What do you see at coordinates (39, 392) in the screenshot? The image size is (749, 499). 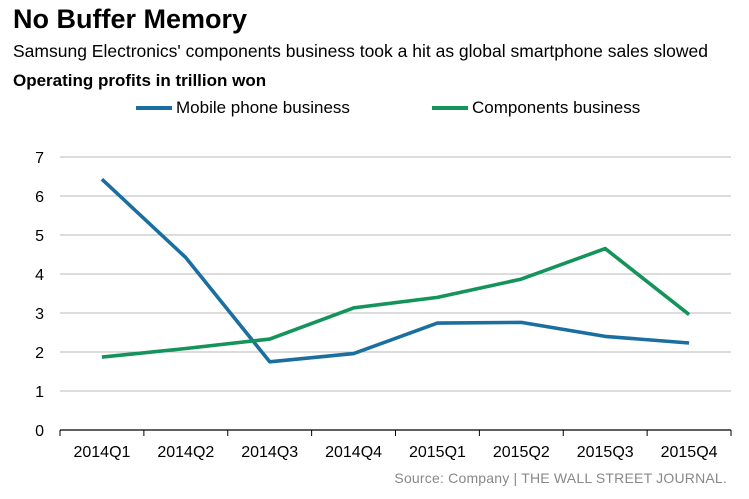 I see `y-tick-label: 1` at bounding box center [39, 392].